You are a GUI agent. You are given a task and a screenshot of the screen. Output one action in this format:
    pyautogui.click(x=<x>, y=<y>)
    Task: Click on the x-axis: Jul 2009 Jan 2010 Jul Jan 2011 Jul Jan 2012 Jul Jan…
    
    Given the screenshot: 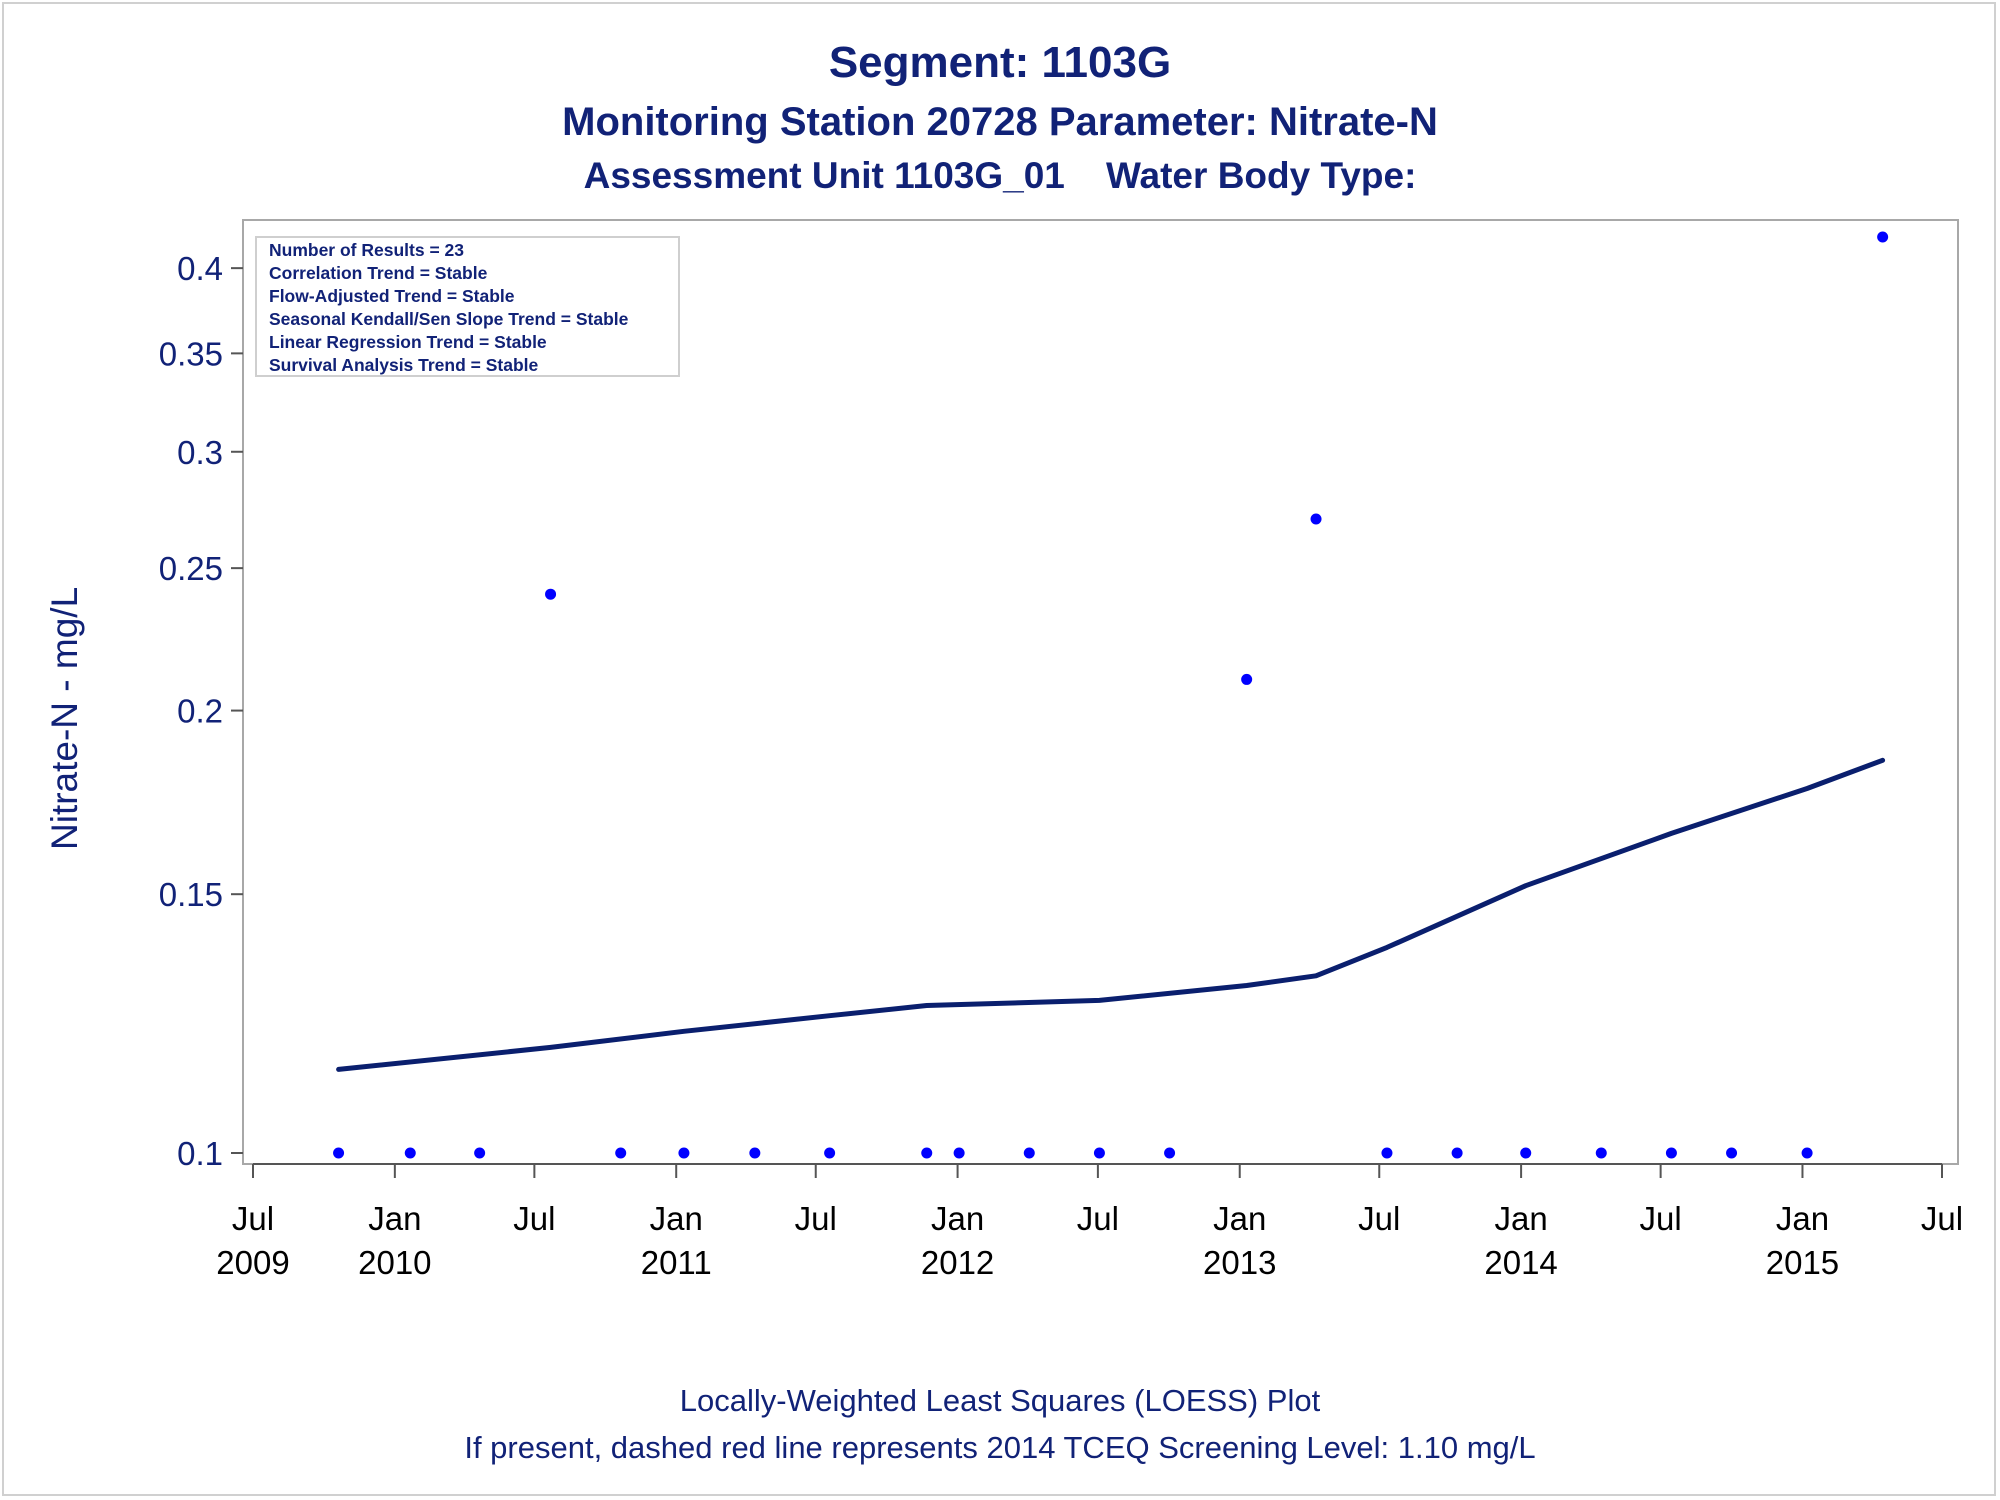 What is the action you would take?
    pyautogui.click(x=1089, y=1222)
    